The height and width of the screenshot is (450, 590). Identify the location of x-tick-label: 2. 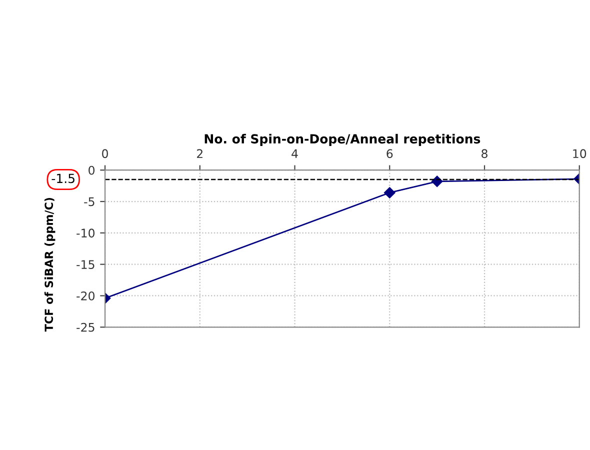
(199, 153).